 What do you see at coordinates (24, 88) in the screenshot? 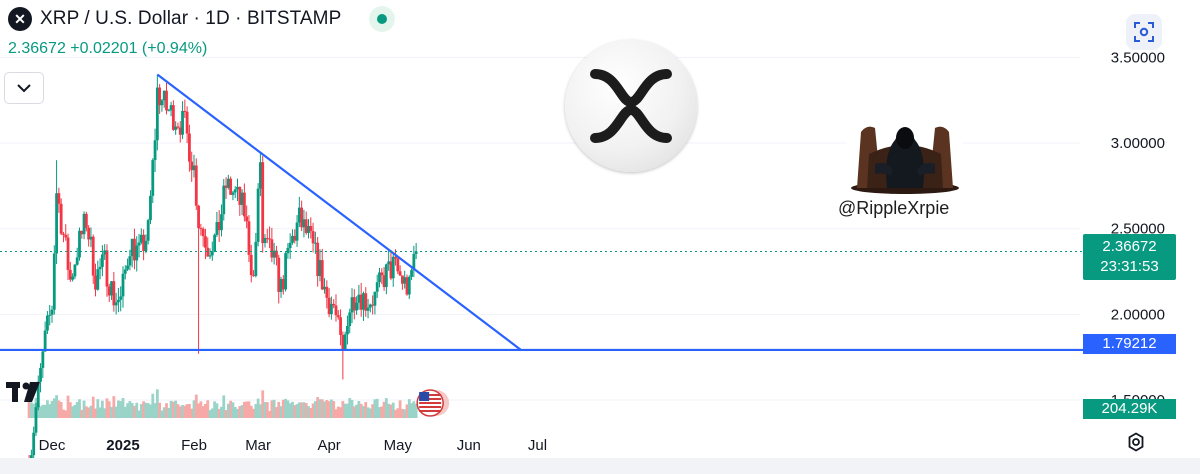
I see `collapse-button` at bounding box center [24, 88].